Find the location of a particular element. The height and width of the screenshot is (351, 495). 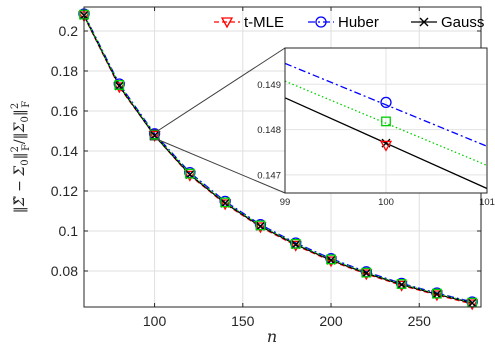

inset-x-tick-label: 100 is located at coordinates (386, 202).